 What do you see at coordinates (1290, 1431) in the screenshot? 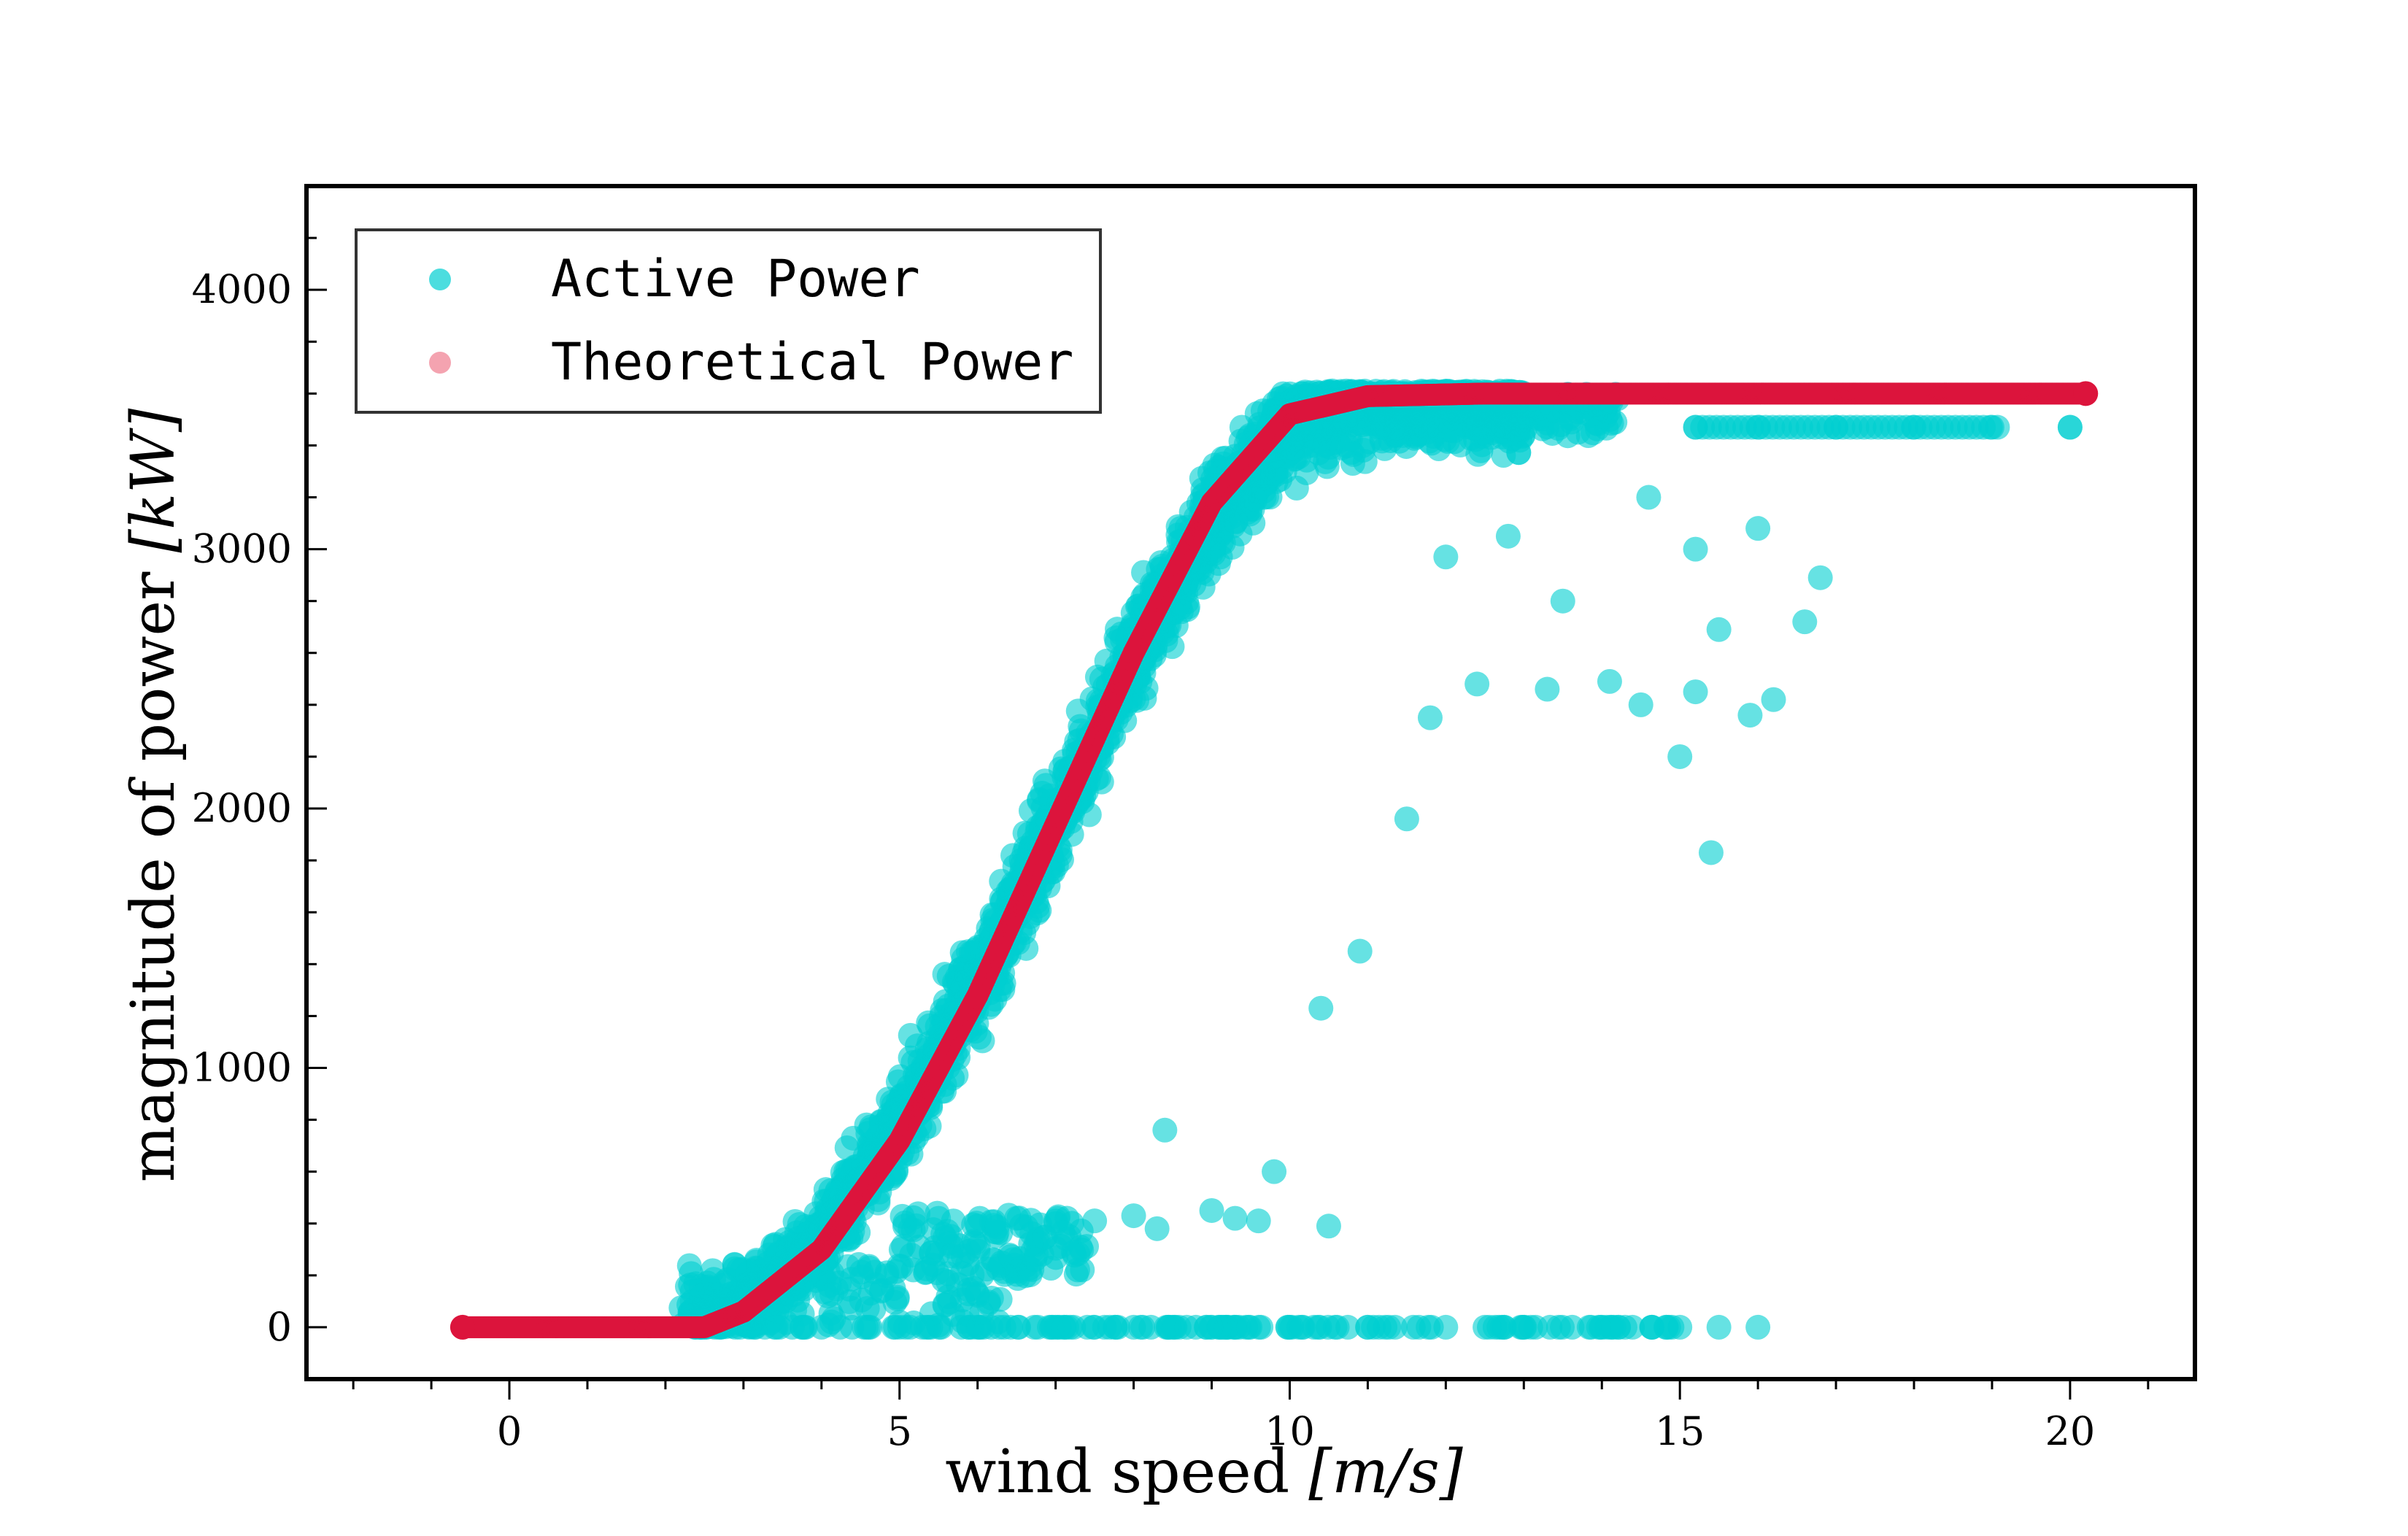
I see `x-tick-label: 10` at bounding box center [1290, 1431].